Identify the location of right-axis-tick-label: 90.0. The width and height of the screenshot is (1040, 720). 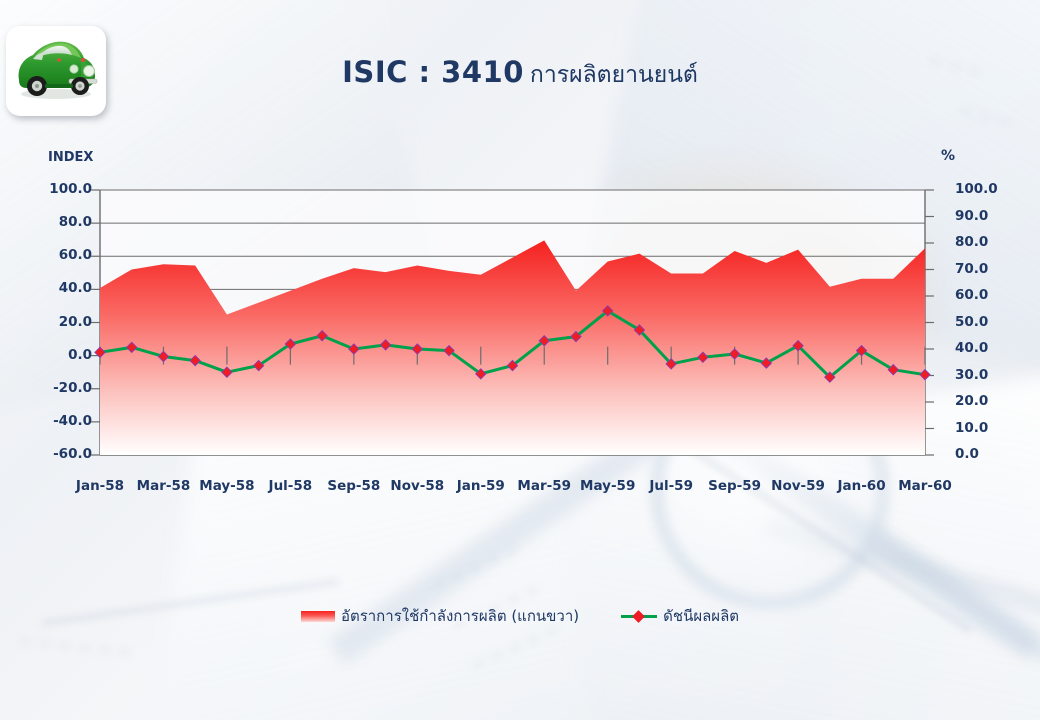
(972, 215).